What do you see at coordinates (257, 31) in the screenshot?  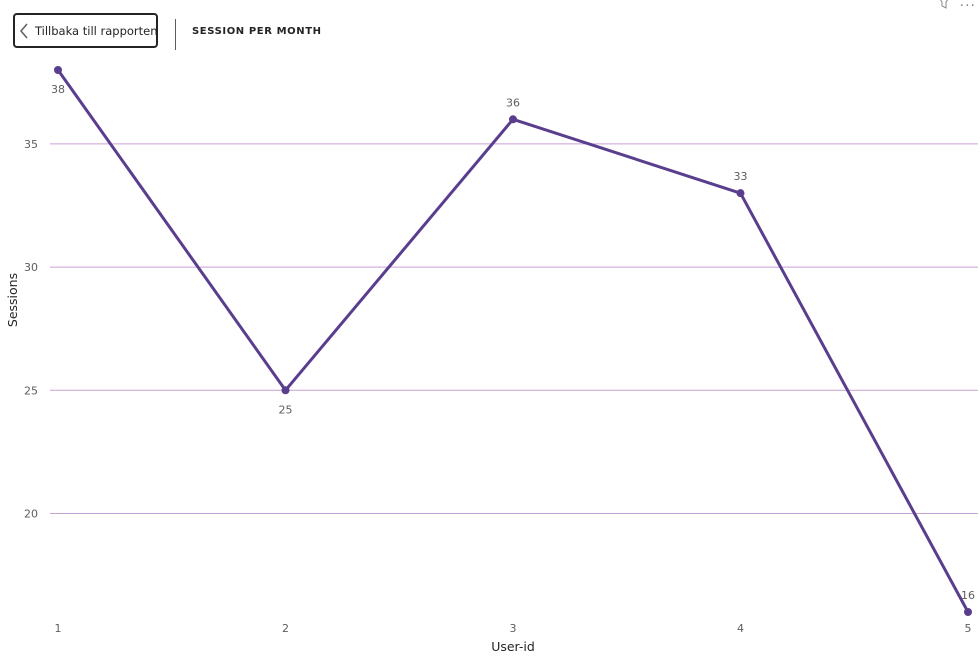 I see `visual-title: SESSION PER MONTH` at bounding box center [257, 31].